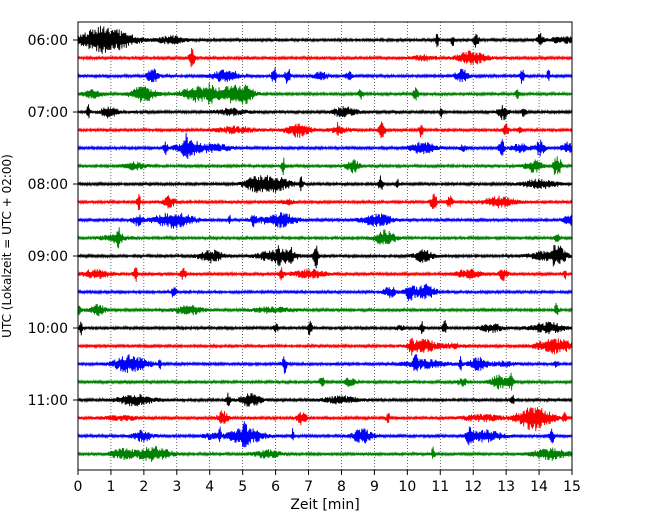 This screenshot has height=520, width=650. What do you see at coordinates (440, 487) in the screenshot?
I see `x-tick-label: 11` at bounding box center [440, 487].